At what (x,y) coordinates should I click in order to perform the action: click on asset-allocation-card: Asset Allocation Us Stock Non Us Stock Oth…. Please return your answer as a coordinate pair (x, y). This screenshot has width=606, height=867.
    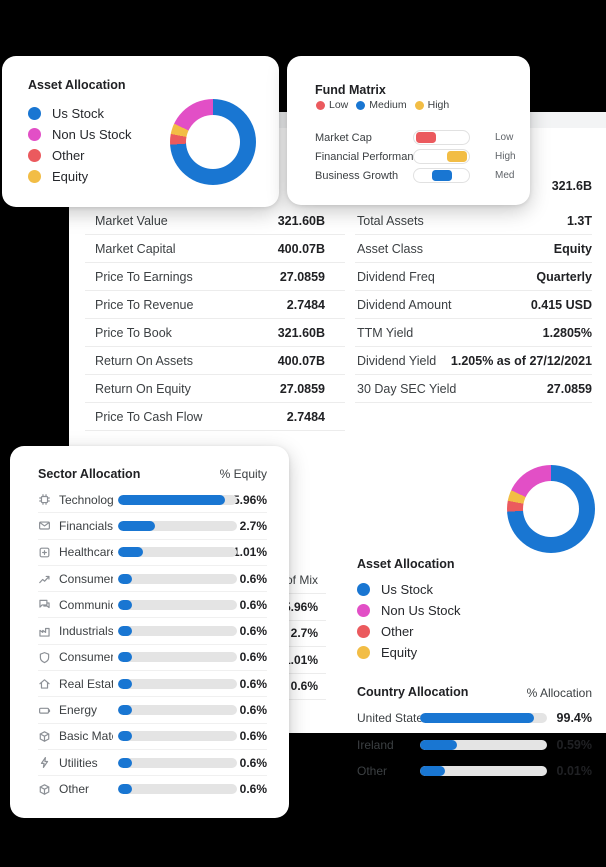
    Looking at the image, I should click on (140, 131).